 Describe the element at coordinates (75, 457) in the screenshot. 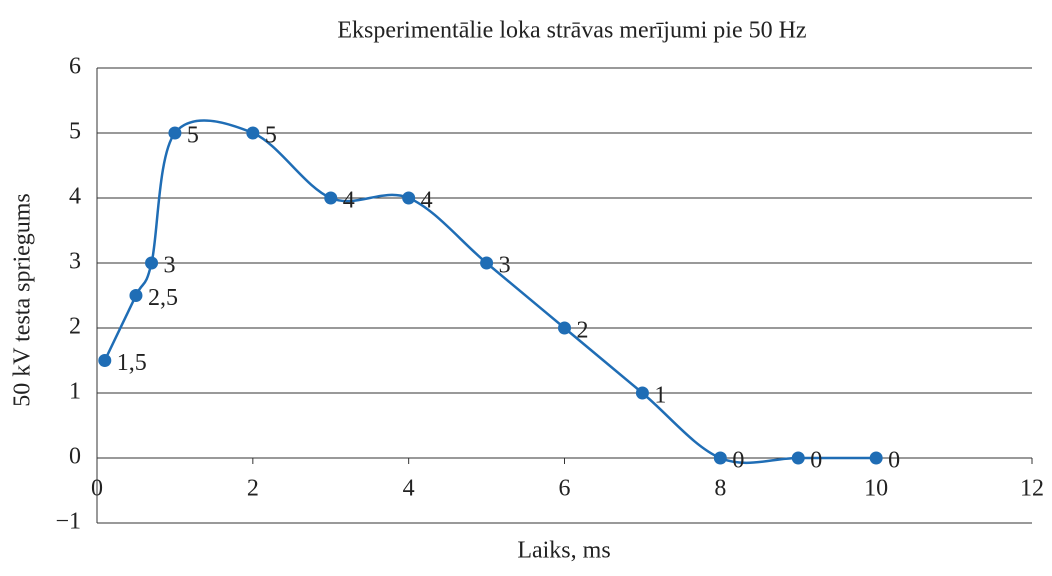

I see `y-tick-label: 0` at that location.